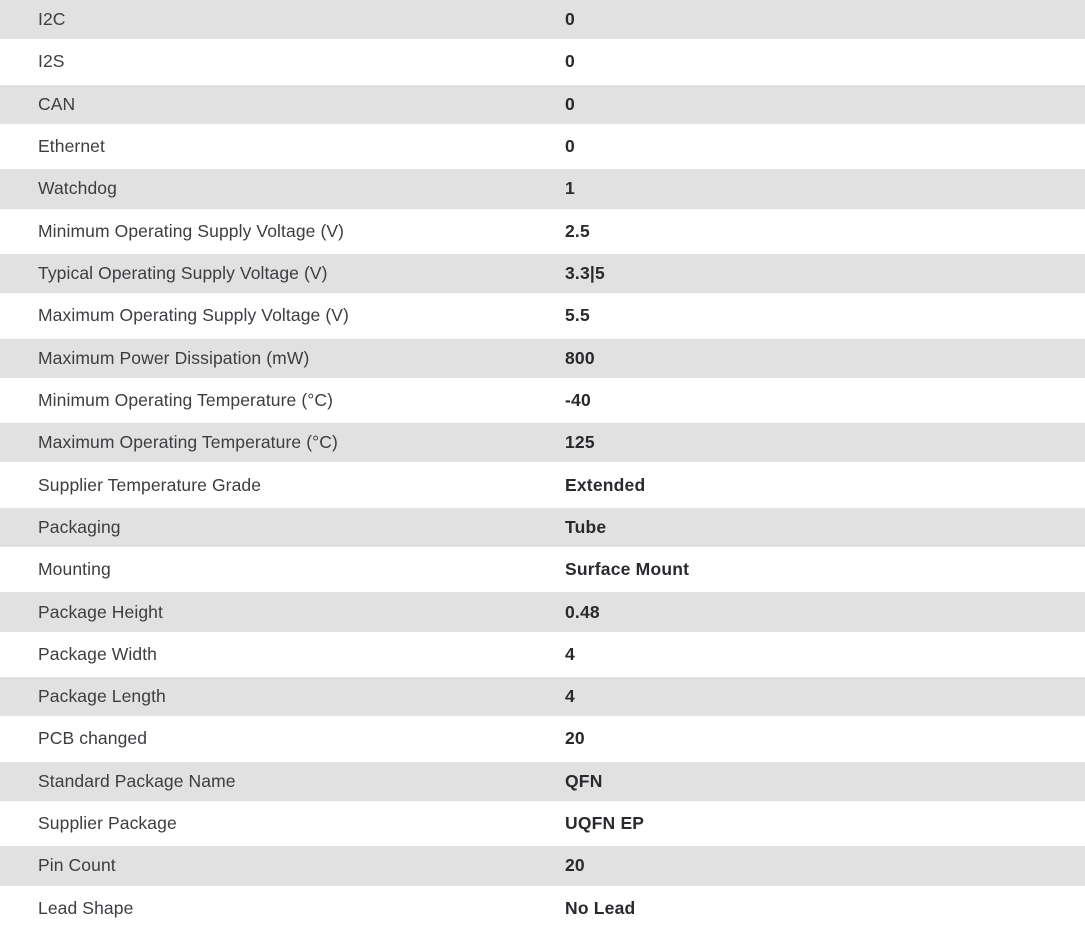 The width and height of the screenshot is (1085, 931). Describe the element at coordinates (627, 569) in the screenshot. I see `spec-row-value: Surface Mount` at that location.